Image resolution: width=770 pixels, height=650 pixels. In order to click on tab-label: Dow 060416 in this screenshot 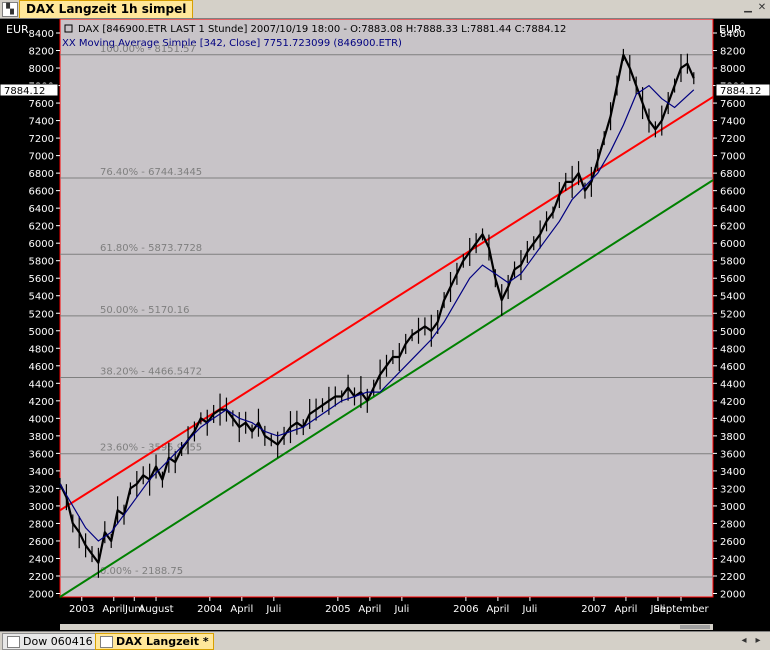, I will do `click(58, 641)`.